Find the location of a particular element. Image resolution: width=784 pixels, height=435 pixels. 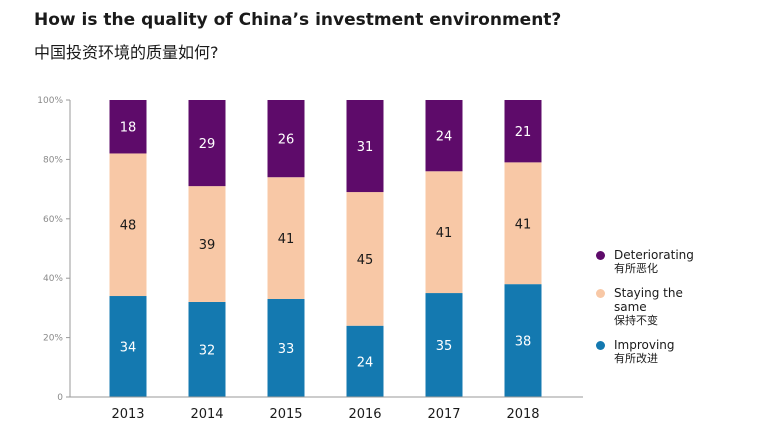

data-label-improving: 32 is located at coordinates (207, 350).